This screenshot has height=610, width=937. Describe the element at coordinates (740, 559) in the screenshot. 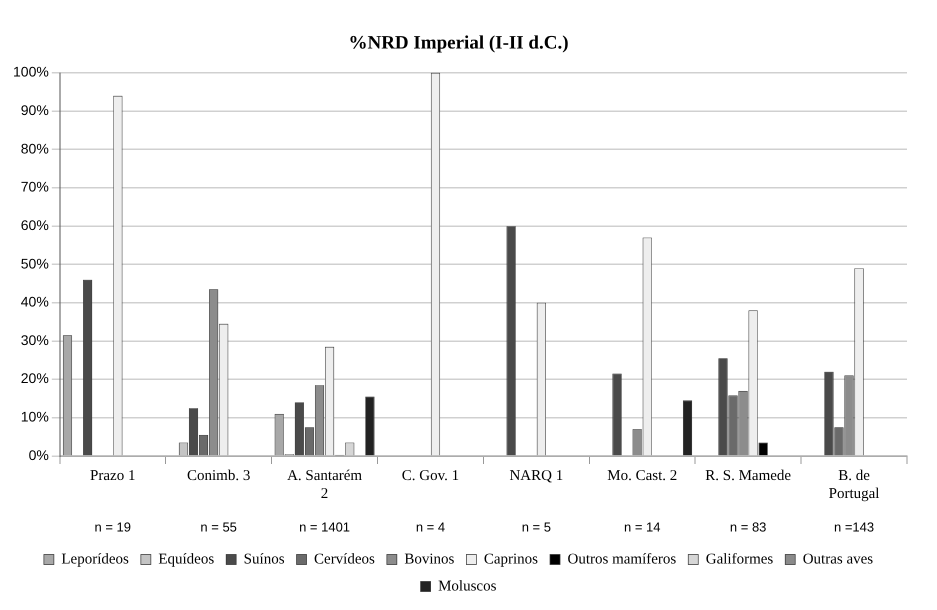

I see `legend-label: Galiformes` at that location.